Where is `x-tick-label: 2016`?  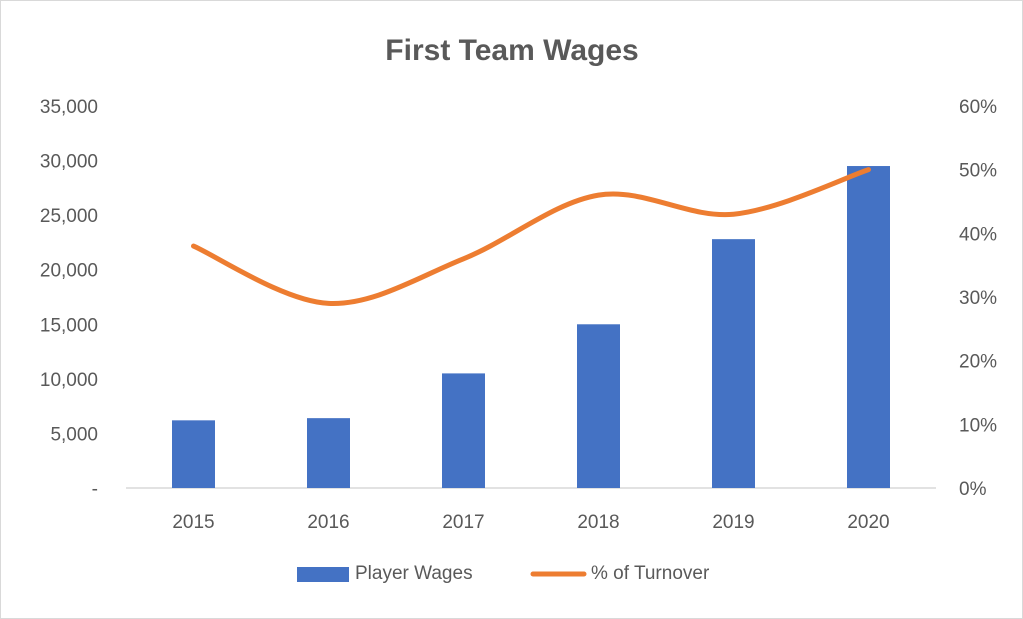
x-tick-label: 2016 is located at coordinates (328, 522).